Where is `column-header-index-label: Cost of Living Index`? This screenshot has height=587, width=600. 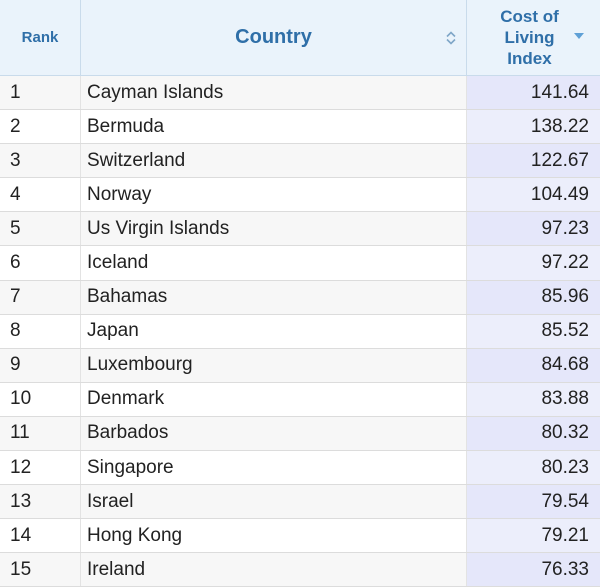 column-header-index-label: Cost of Living Index is located at coordinates (530, 37).